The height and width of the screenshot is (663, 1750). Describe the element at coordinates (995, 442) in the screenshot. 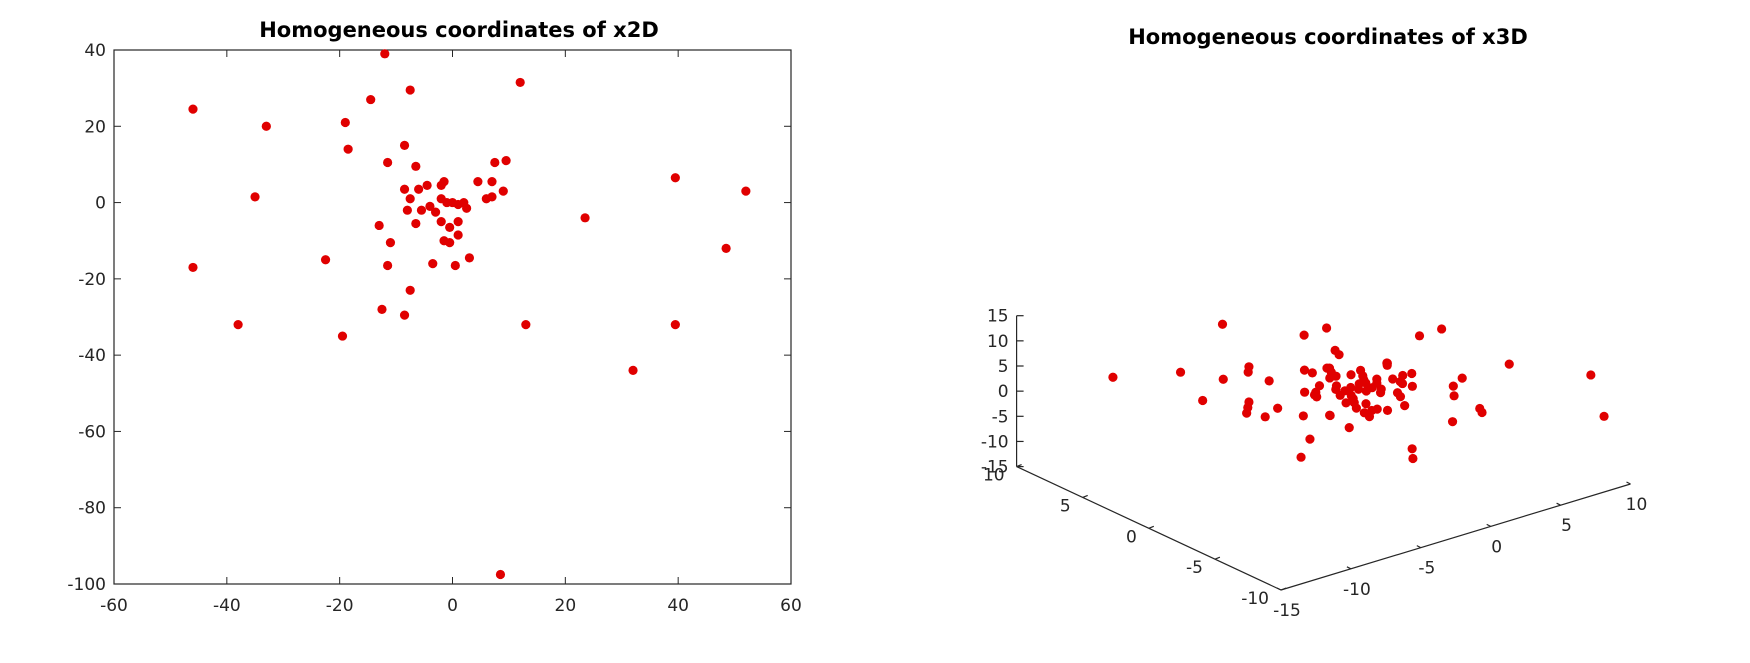

I see `x3d-ztick-label: -10` at that location.